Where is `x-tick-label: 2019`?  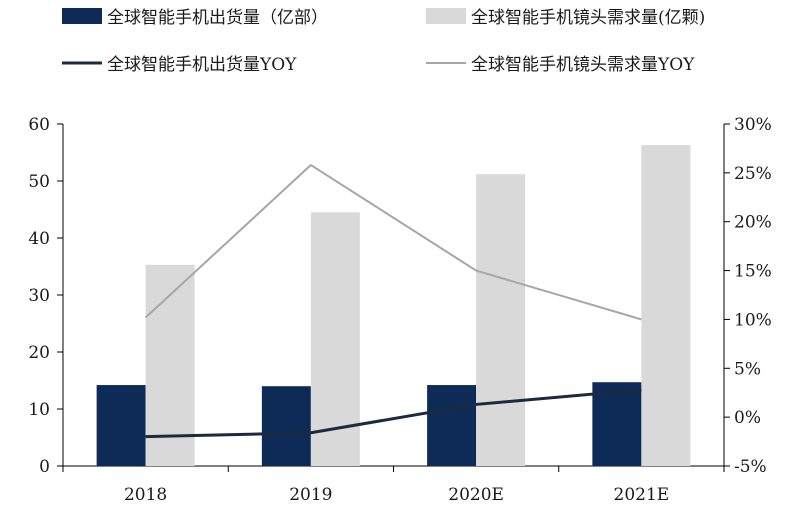
x-tick-label: 2019 is located at coordinates (310, 495).